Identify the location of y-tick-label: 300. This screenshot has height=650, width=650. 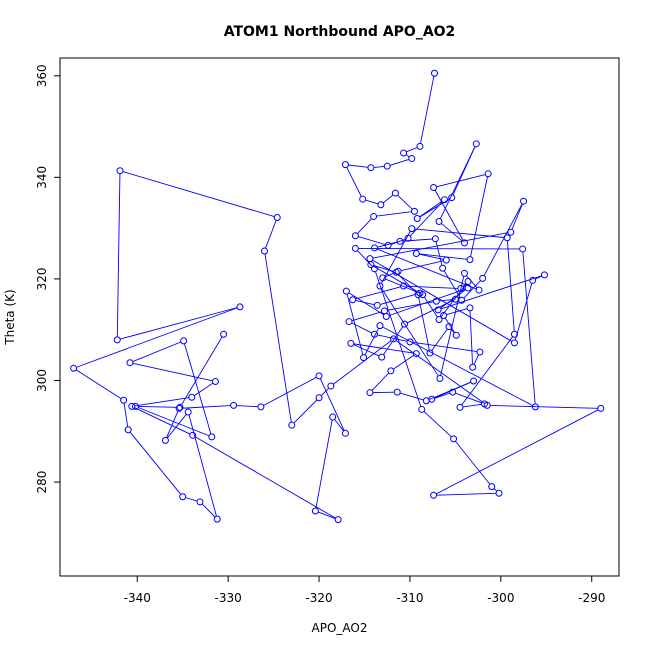
(42, 380).